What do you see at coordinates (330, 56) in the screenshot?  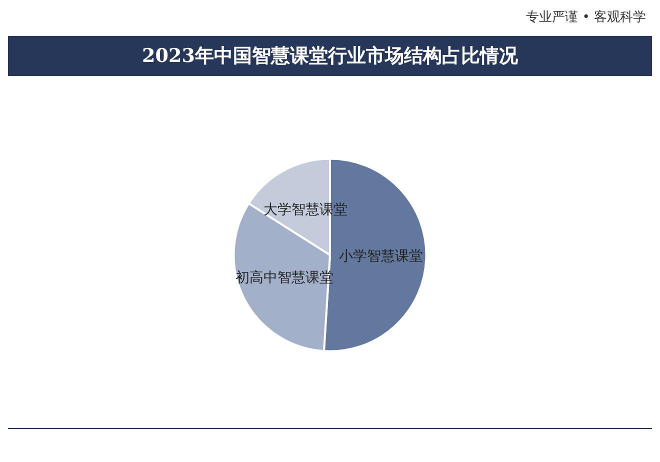 I see `chart-title: 2023年中国智慧课堂行业市场结构占比情况` at bounding box center [330, 56].